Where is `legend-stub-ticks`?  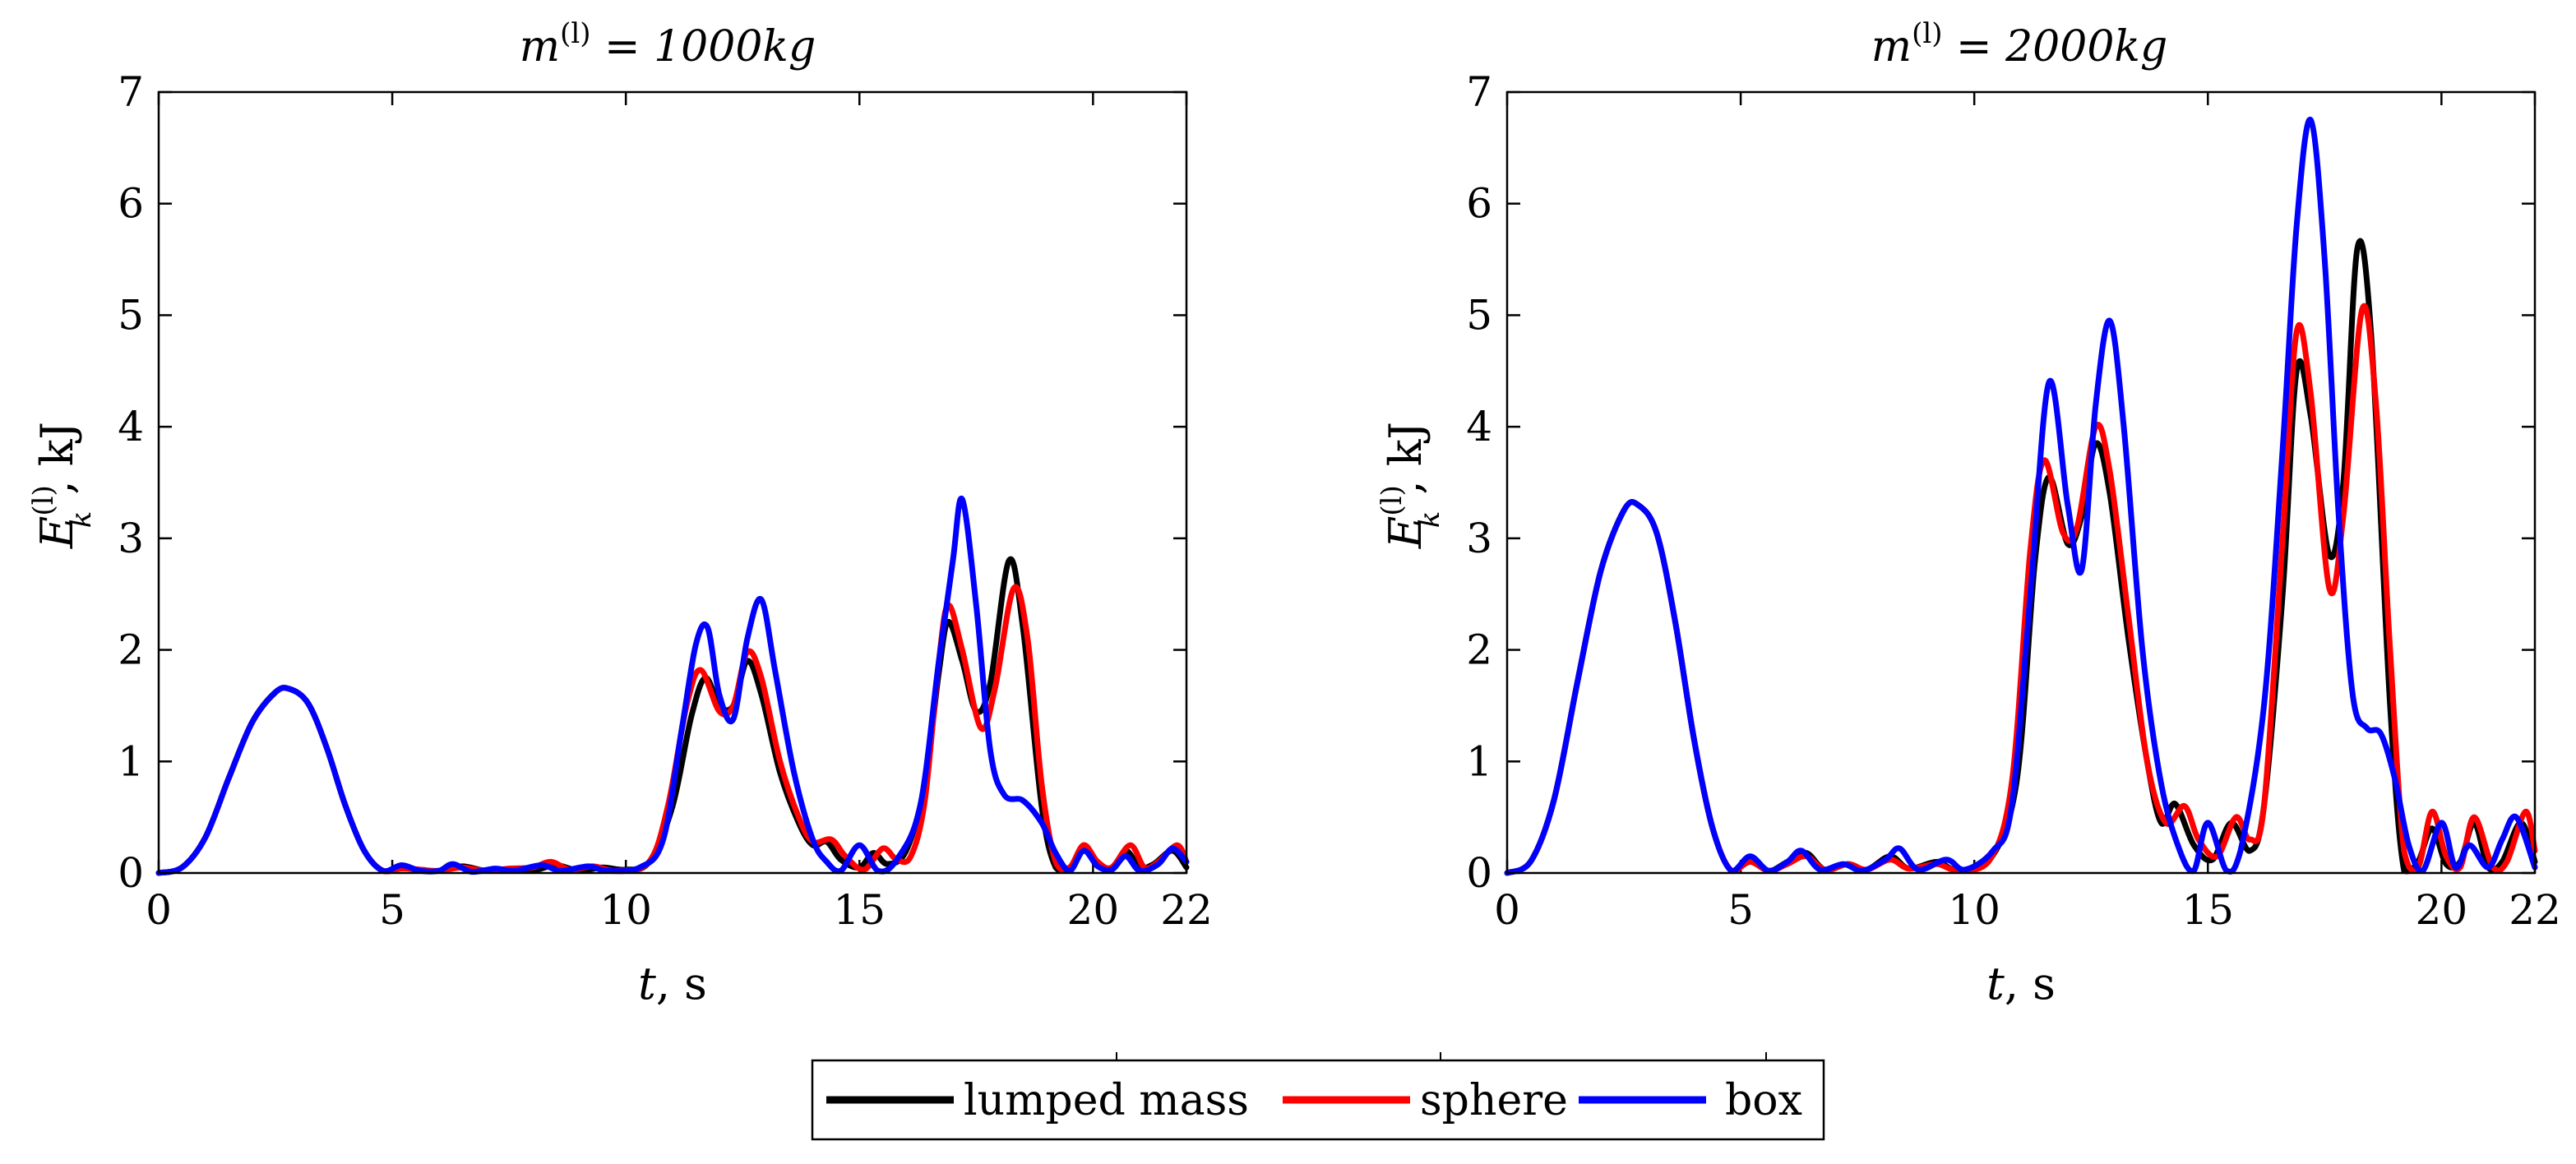 legend-stub-ticks is located at coordinates (1441, 1056).